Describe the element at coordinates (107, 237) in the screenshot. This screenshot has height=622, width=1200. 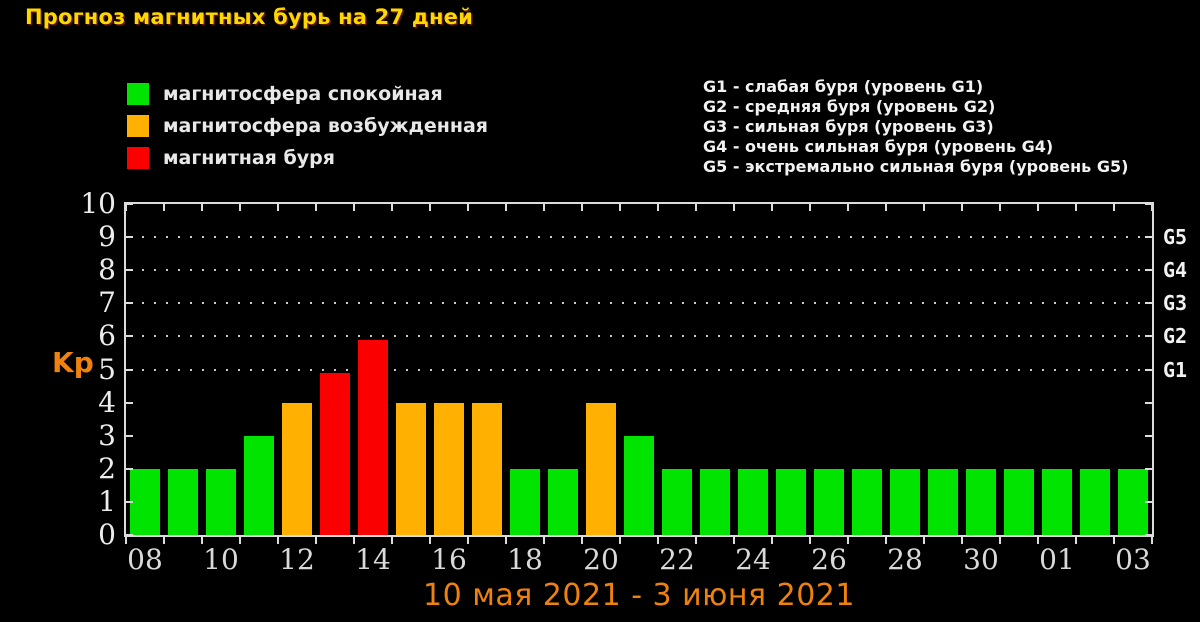
I see `y-tick-label-9: 9` at that location.